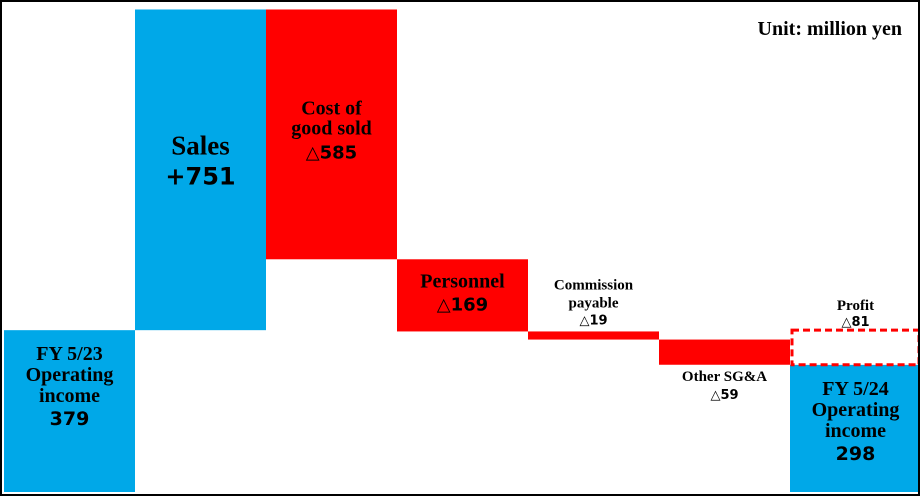 Image resolution: width=920 pixels, height=496 pixels. I want to click on bar-label-0-1: Operating, so click(70, 375).